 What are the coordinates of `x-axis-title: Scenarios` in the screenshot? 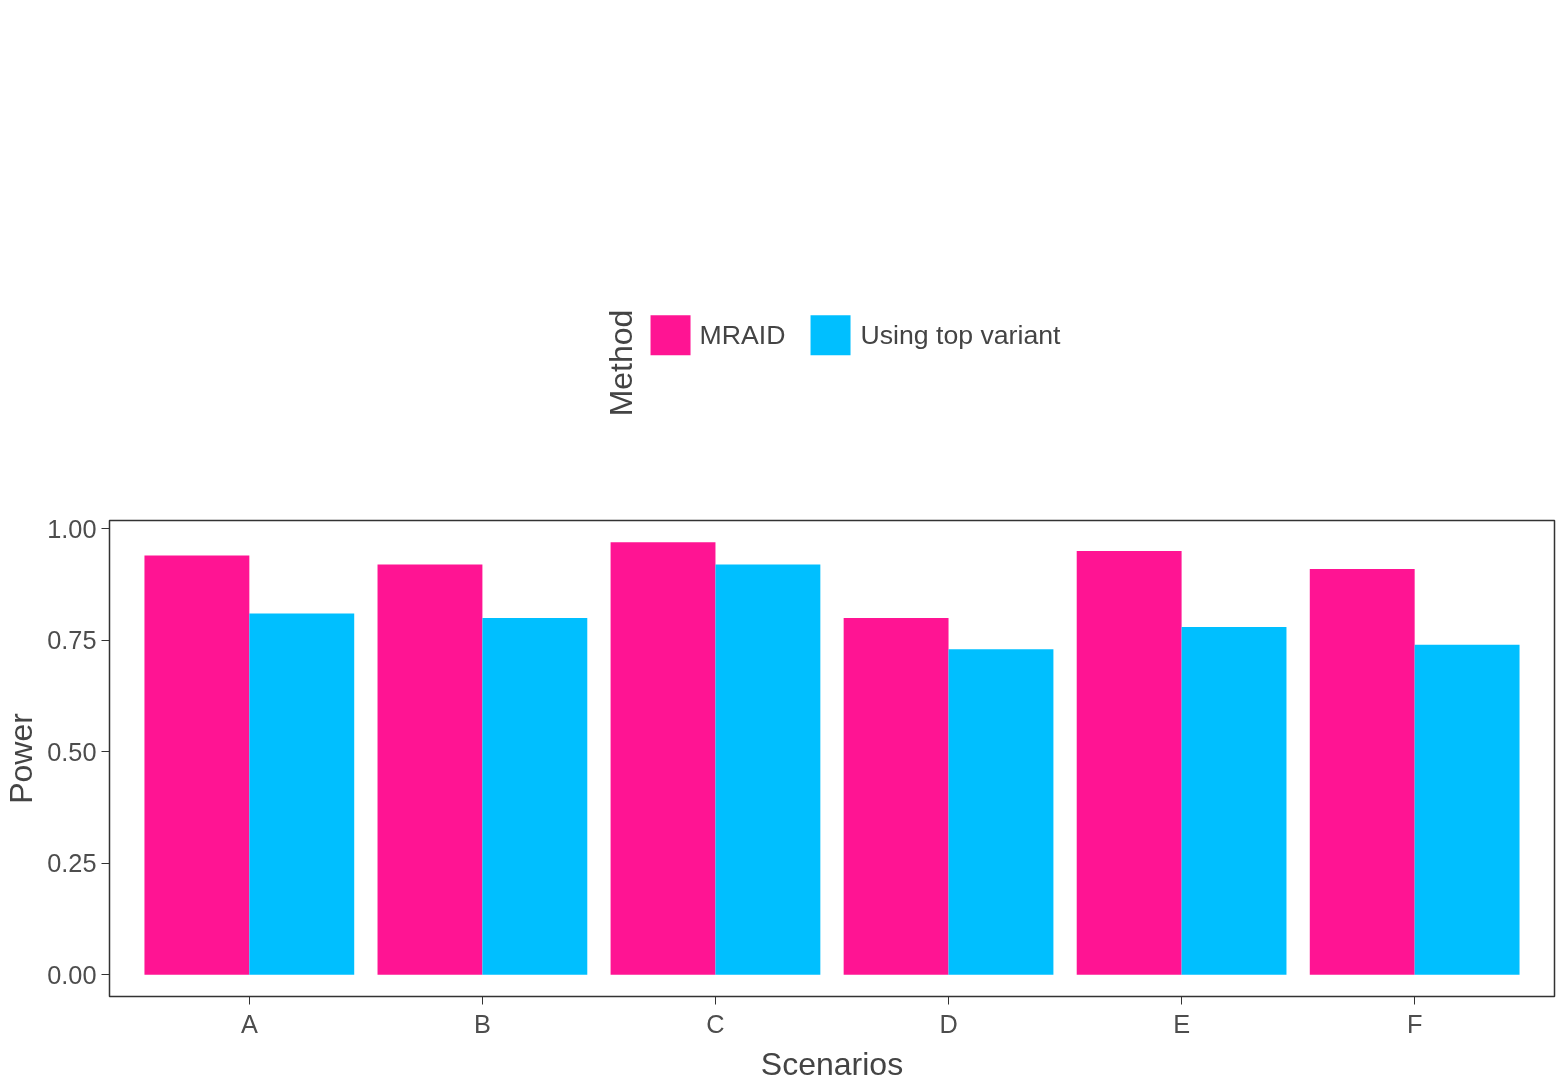 It's located at (832, 1063).